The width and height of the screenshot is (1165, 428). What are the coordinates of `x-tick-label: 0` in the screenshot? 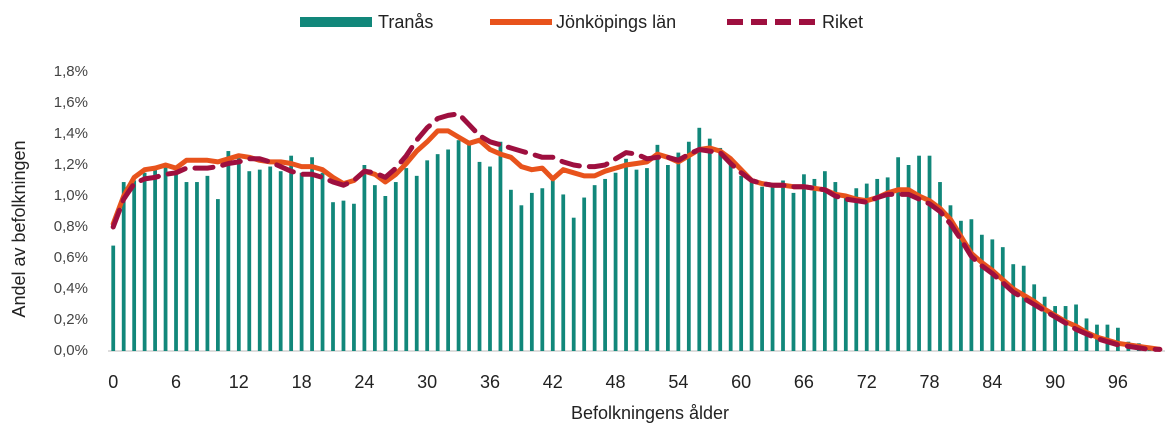 It's located at (113, 382).